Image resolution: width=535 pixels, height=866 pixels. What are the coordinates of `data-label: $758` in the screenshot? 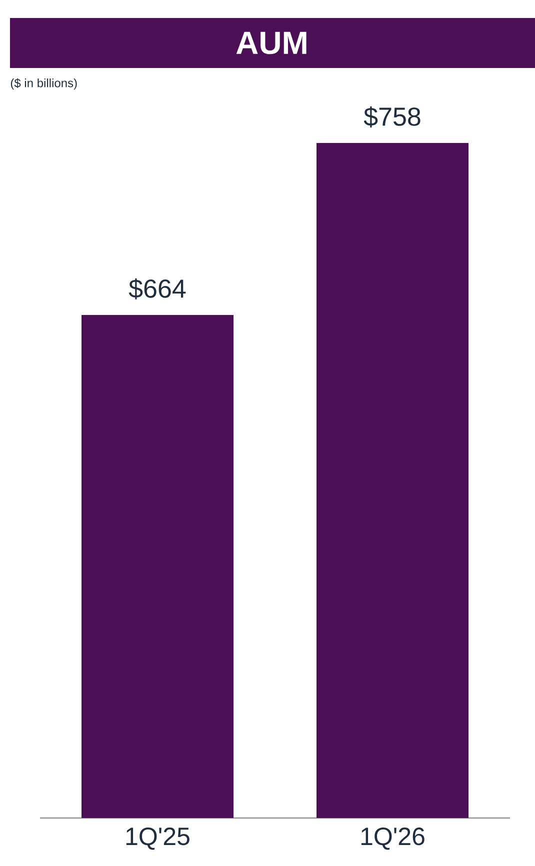 It's located at (392, 117).